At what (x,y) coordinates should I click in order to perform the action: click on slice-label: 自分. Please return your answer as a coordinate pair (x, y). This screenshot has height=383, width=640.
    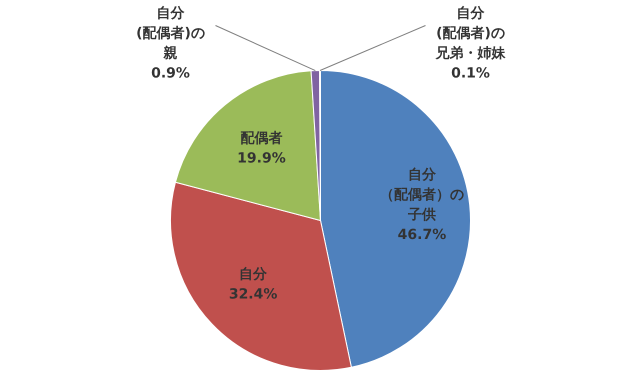
    Looking at the image, I should click on (253, 274).